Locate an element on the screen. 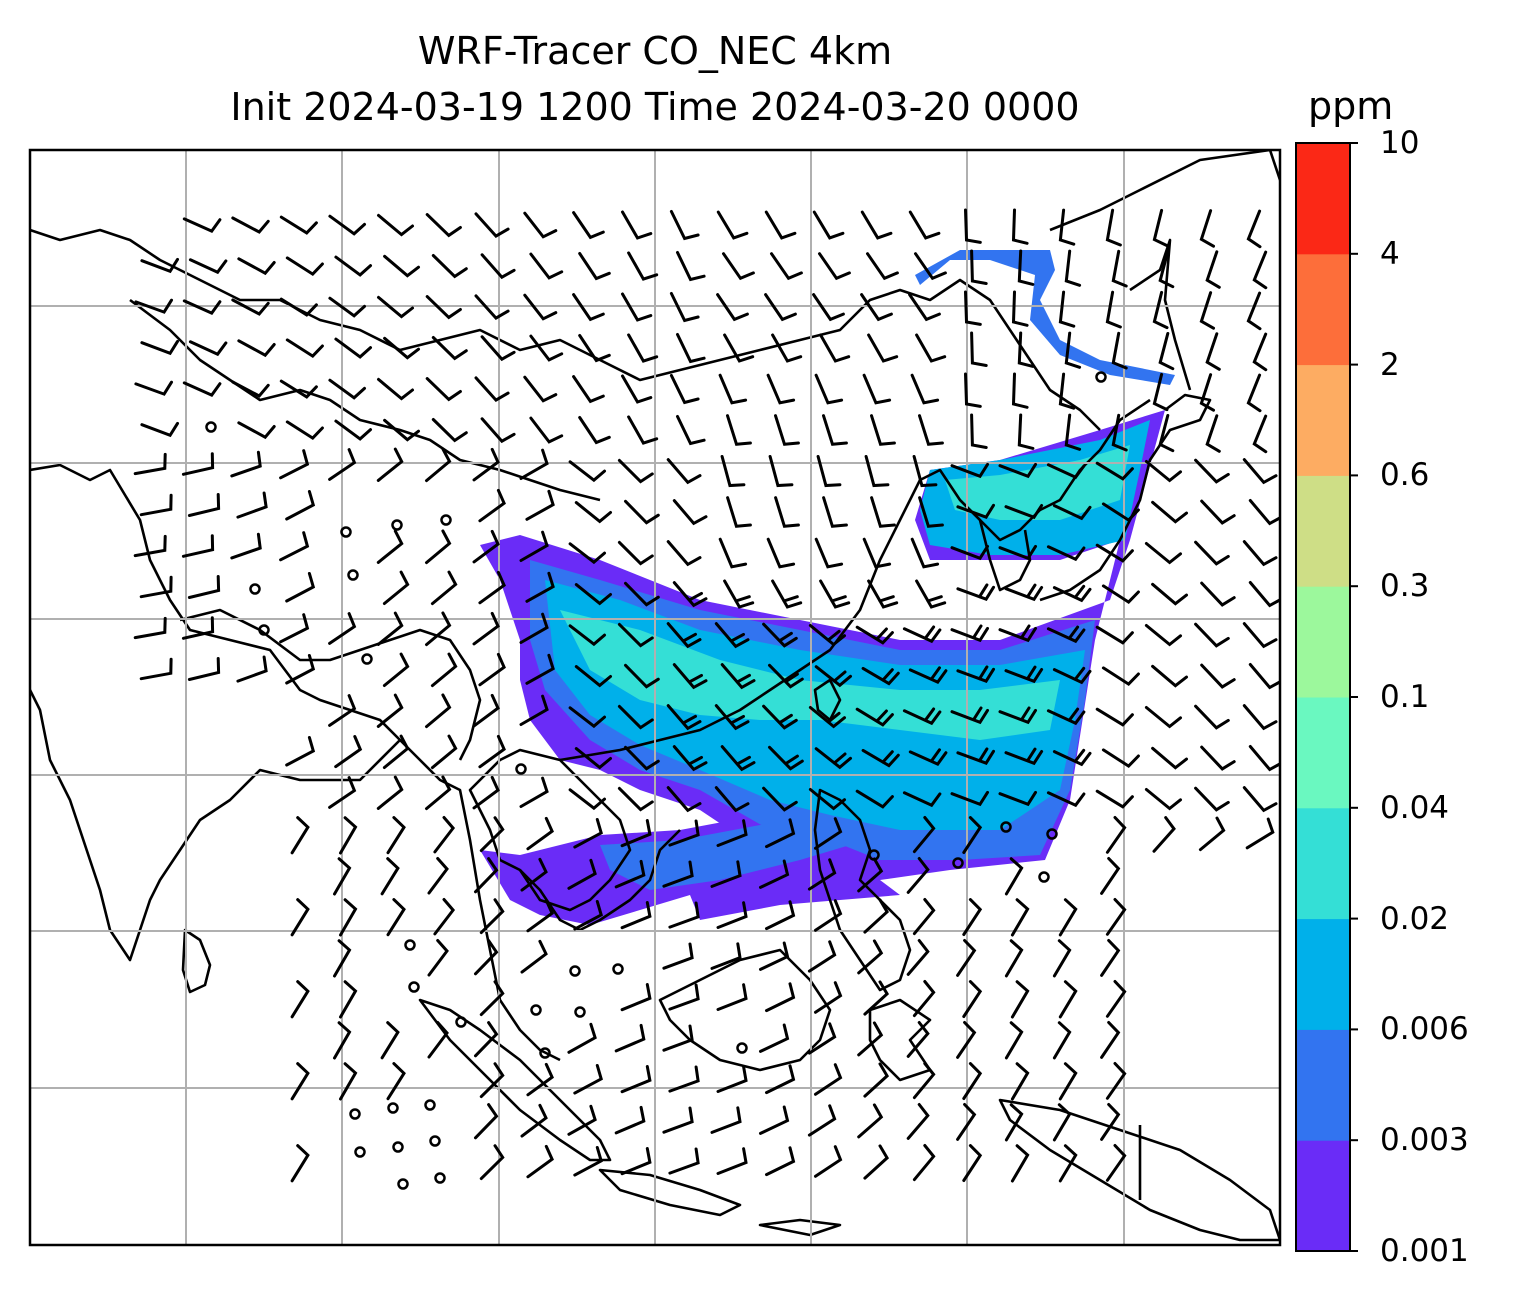 The width and height of the screenshot is (1528, 1306). colorbar-tick-label: 0.3 is located at coordinates (1405, 586).